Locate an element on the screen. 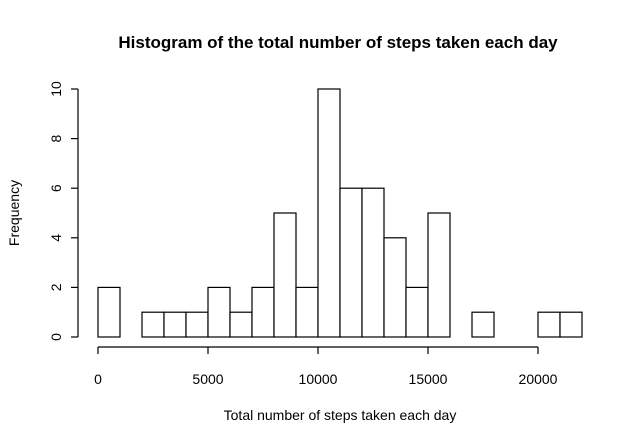 This screenshot has height=445, width=641. y-tick-label-5: 10 is located at coordinates (56, 89).